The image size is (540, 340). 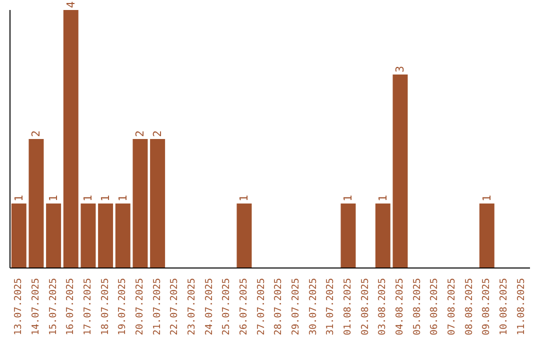 What do you see at coordinates (192, 307) in the screenshot?
I see `x-tick-label: 23.07.2025` at bounding box center [192, 307].